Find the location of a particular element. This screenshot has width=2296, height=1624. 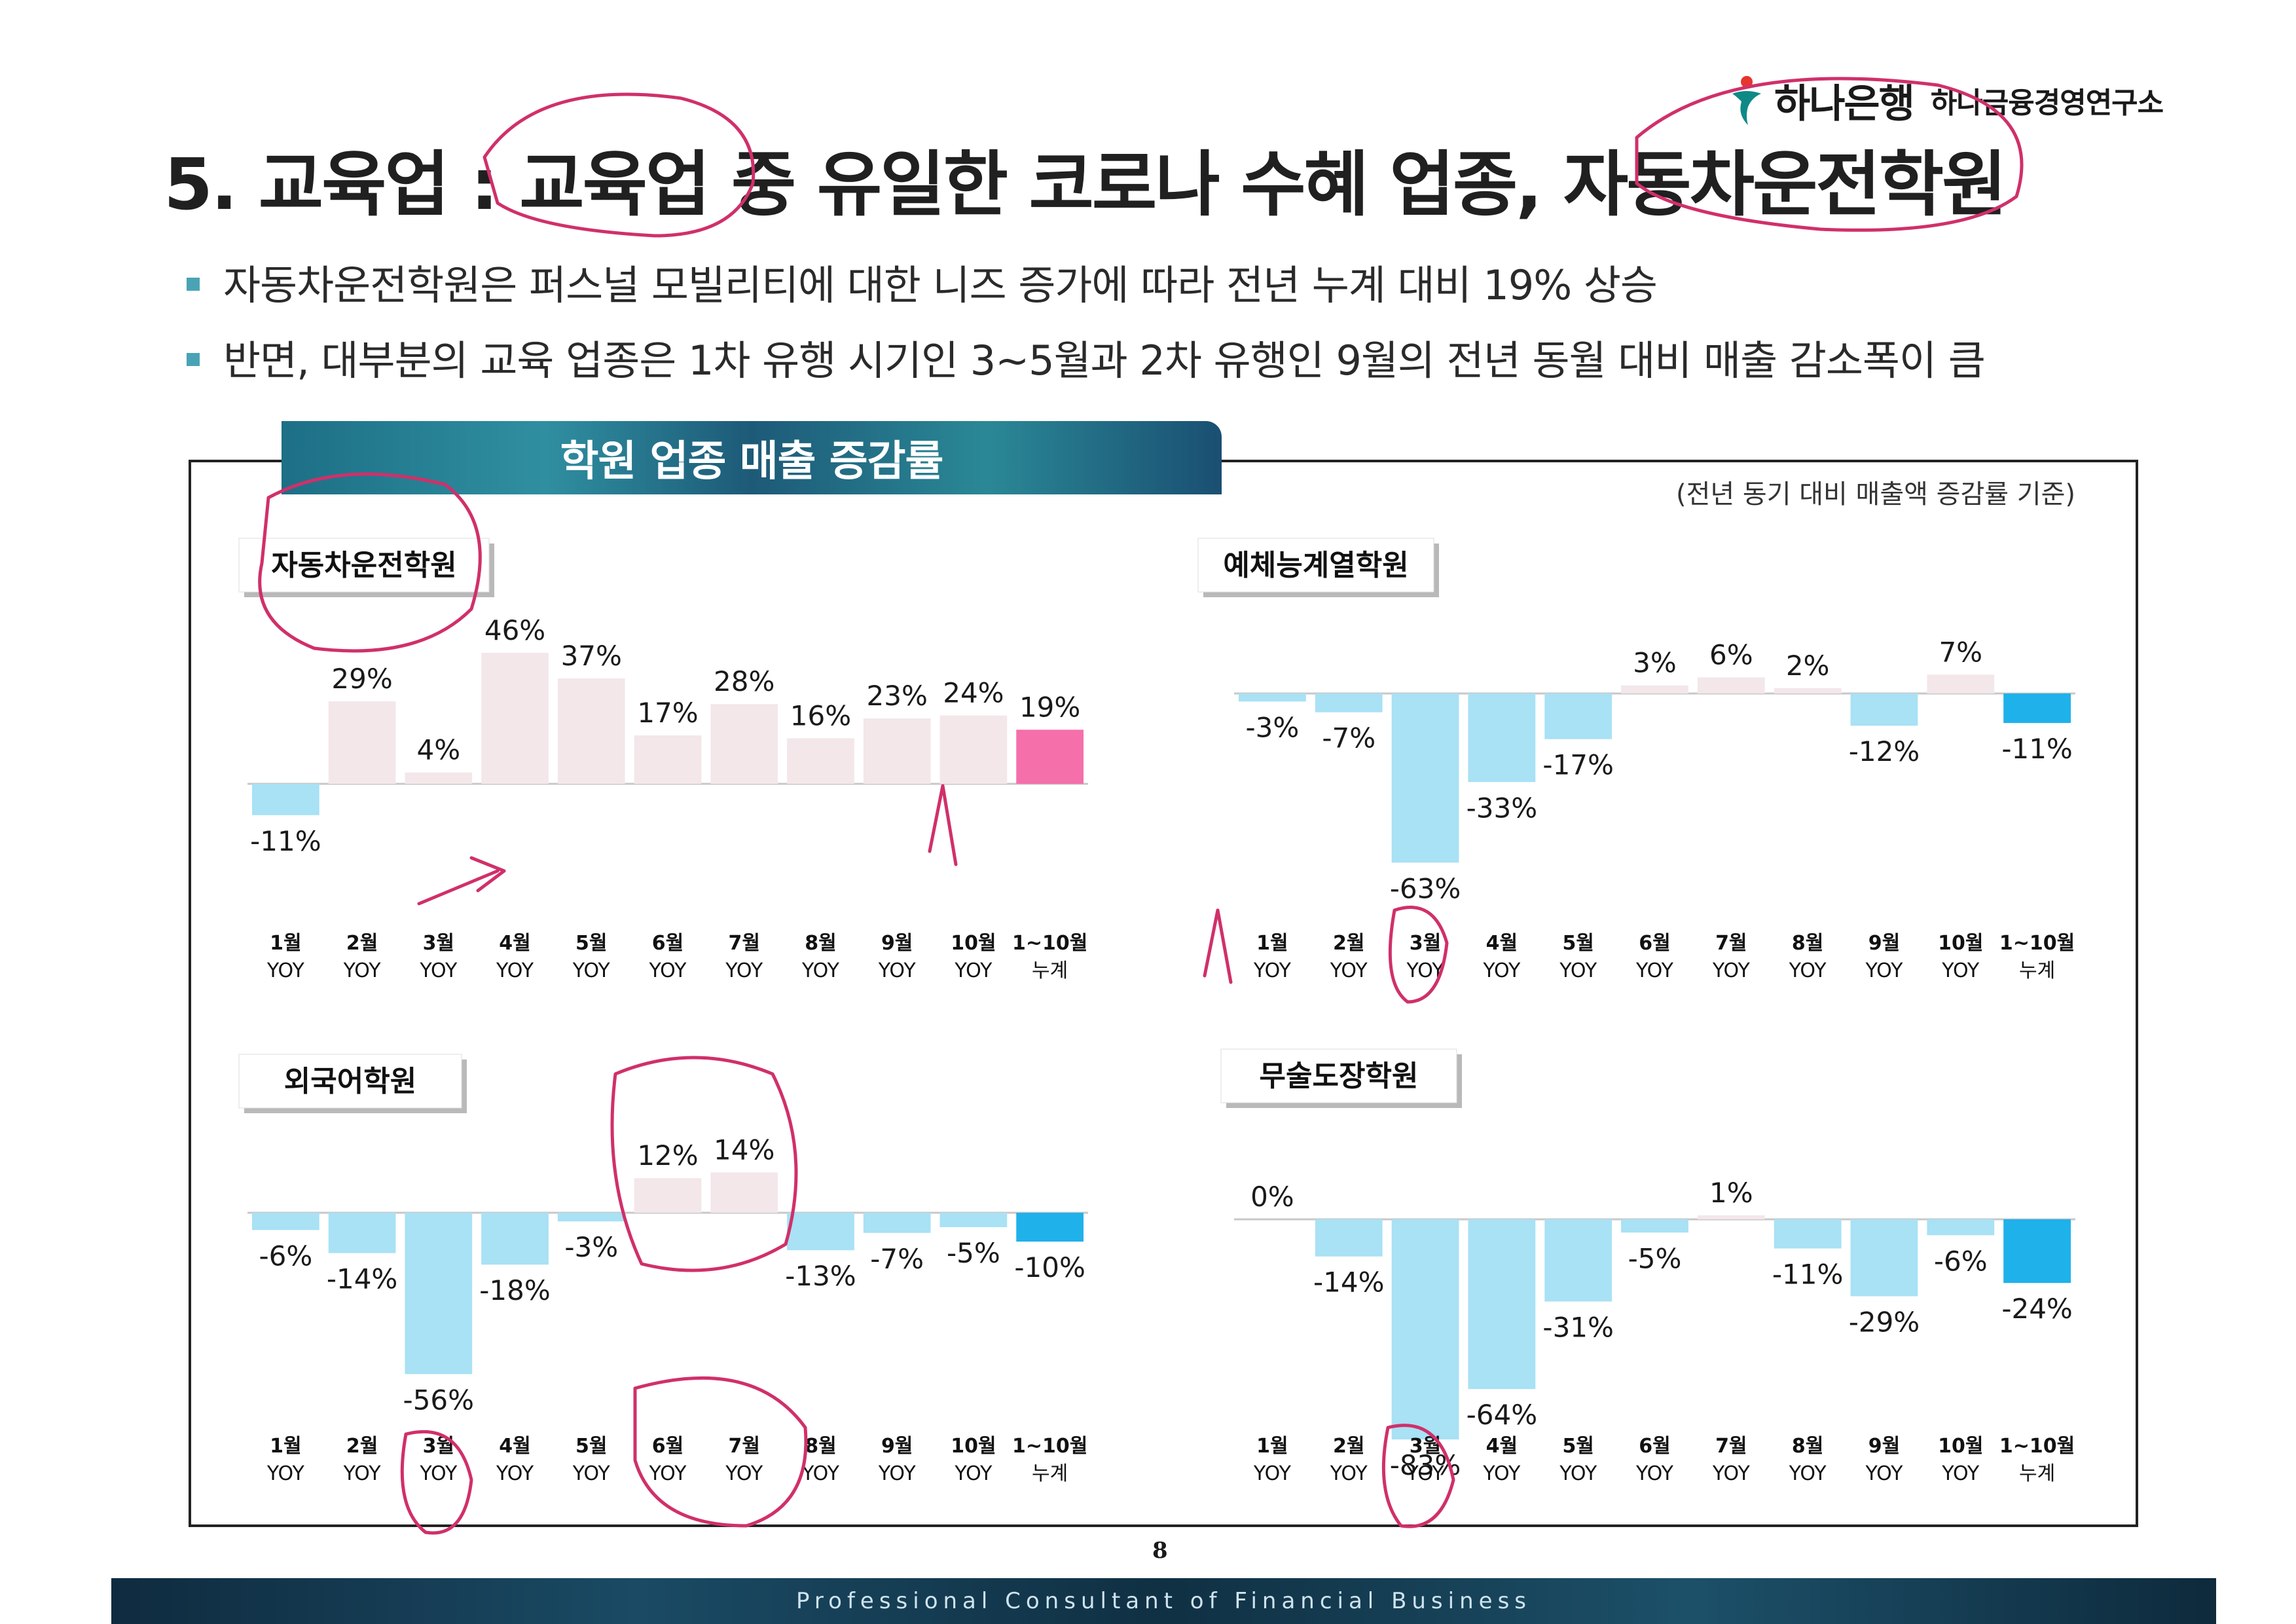

chart-title-box is located at coordinates (350, 1081).